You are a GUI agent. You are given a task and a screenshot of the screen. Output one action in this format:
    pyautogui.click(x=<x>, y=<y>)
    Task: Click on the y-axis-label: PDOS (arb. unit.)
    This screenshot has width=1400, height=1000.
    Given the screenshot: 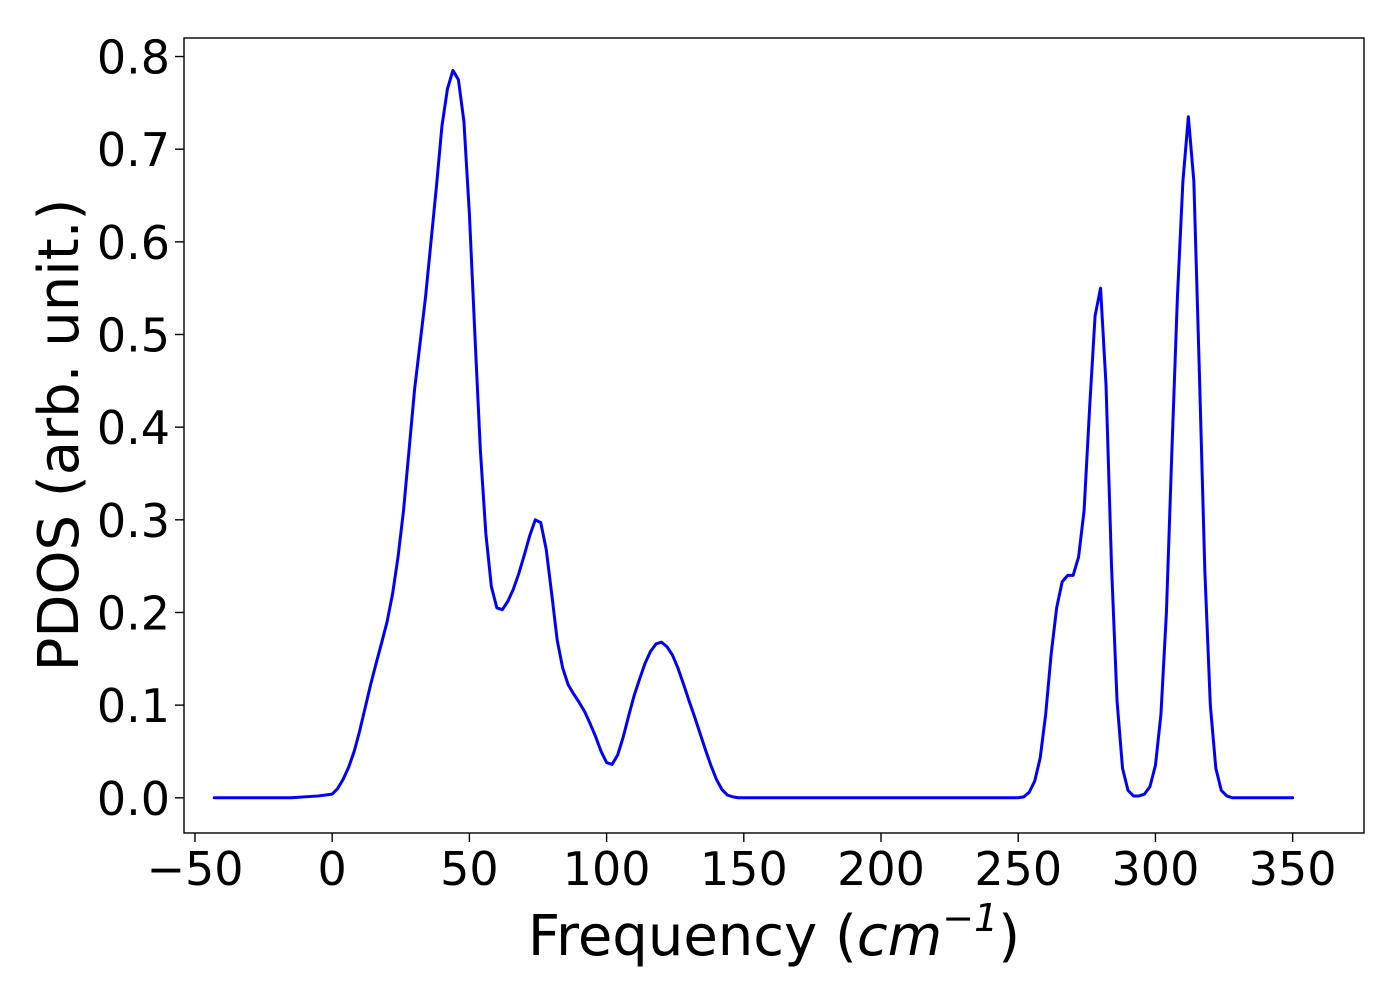 What is the action you would take?
    pyautogui.click(x=59, y=435)
    